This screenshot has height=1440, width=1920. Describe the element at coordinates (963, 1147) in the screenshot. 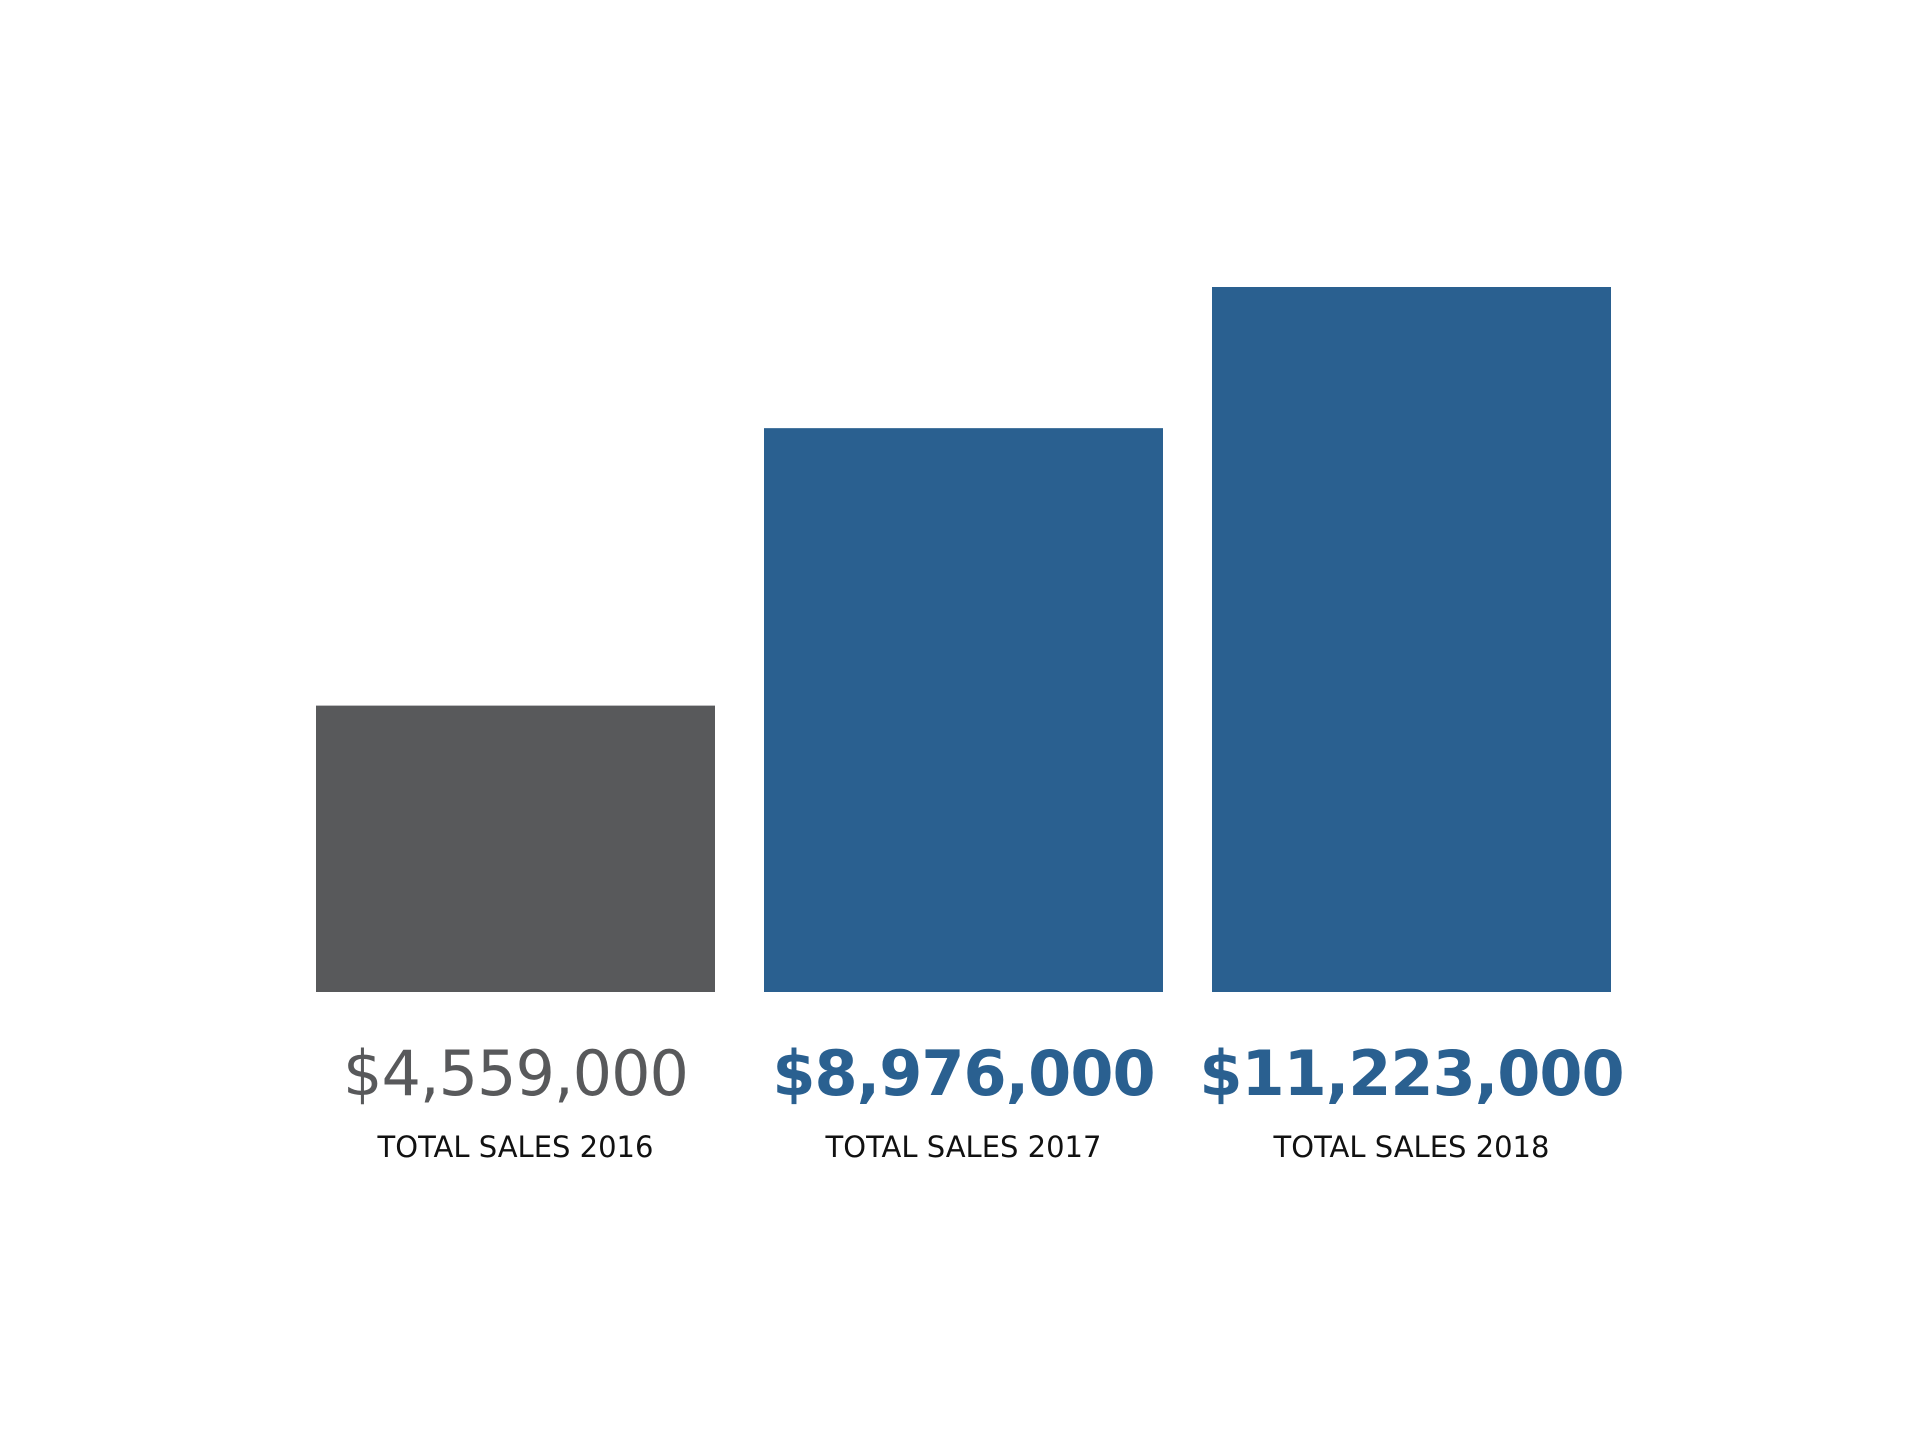

I see `category-label: TOTAL SALES 2017` at that location.